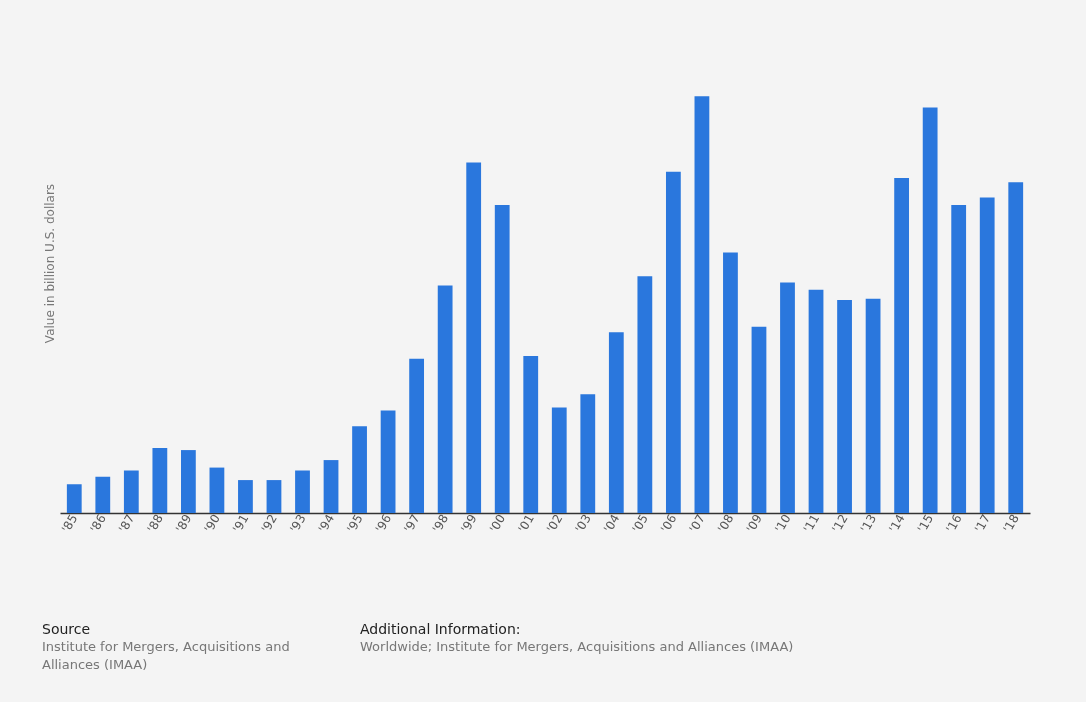  I want to click on text: Worldwide; Institute for Mergers, Acquisitions and Alliances (IMAA), so click(577, 647).